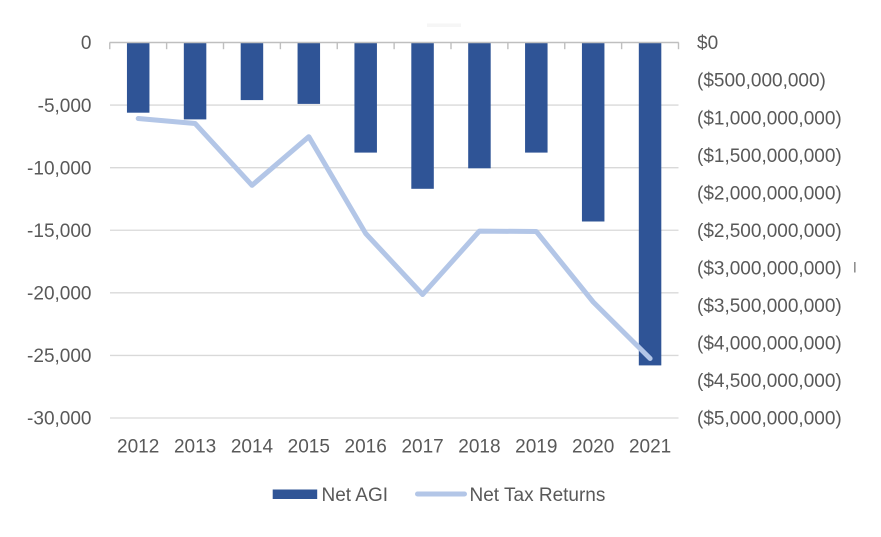  Describe the element at coordinates (65, 106) in the screenshot. I see `svg-text: -5,000` at that location.